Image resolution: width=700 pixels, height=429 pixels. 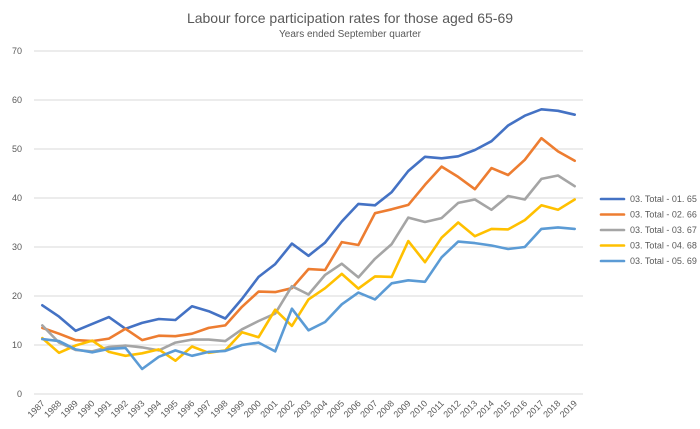 What do you see at coordinates (17, 149) in the screenshot?
I see `y-tick-label: 50` at bounding box center [17, 149].